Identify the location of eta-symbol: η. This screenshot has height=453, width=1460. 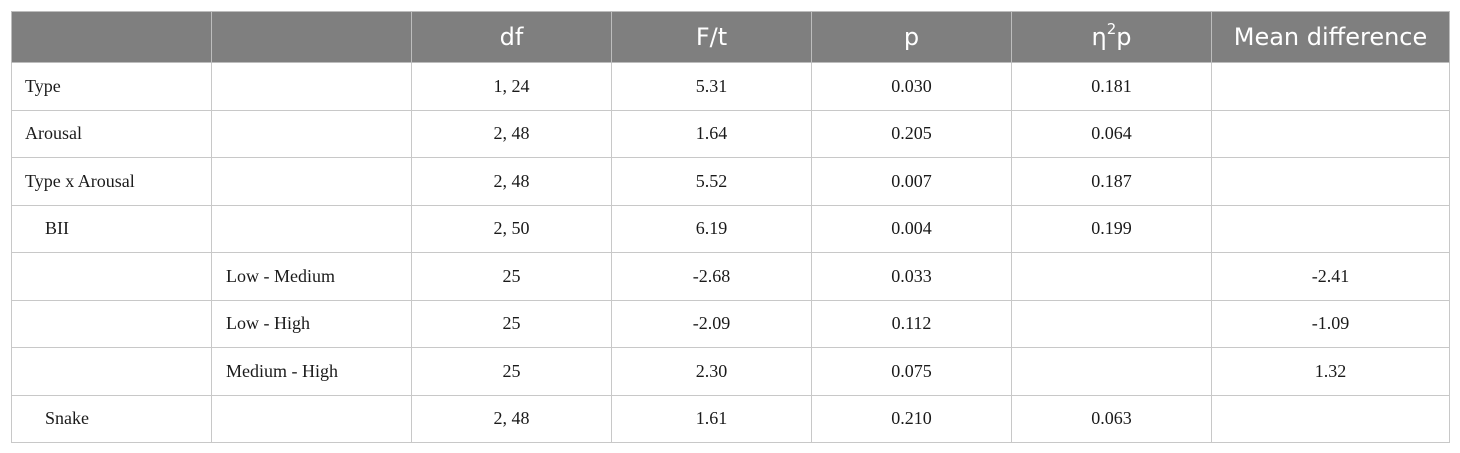
(1099, 37).